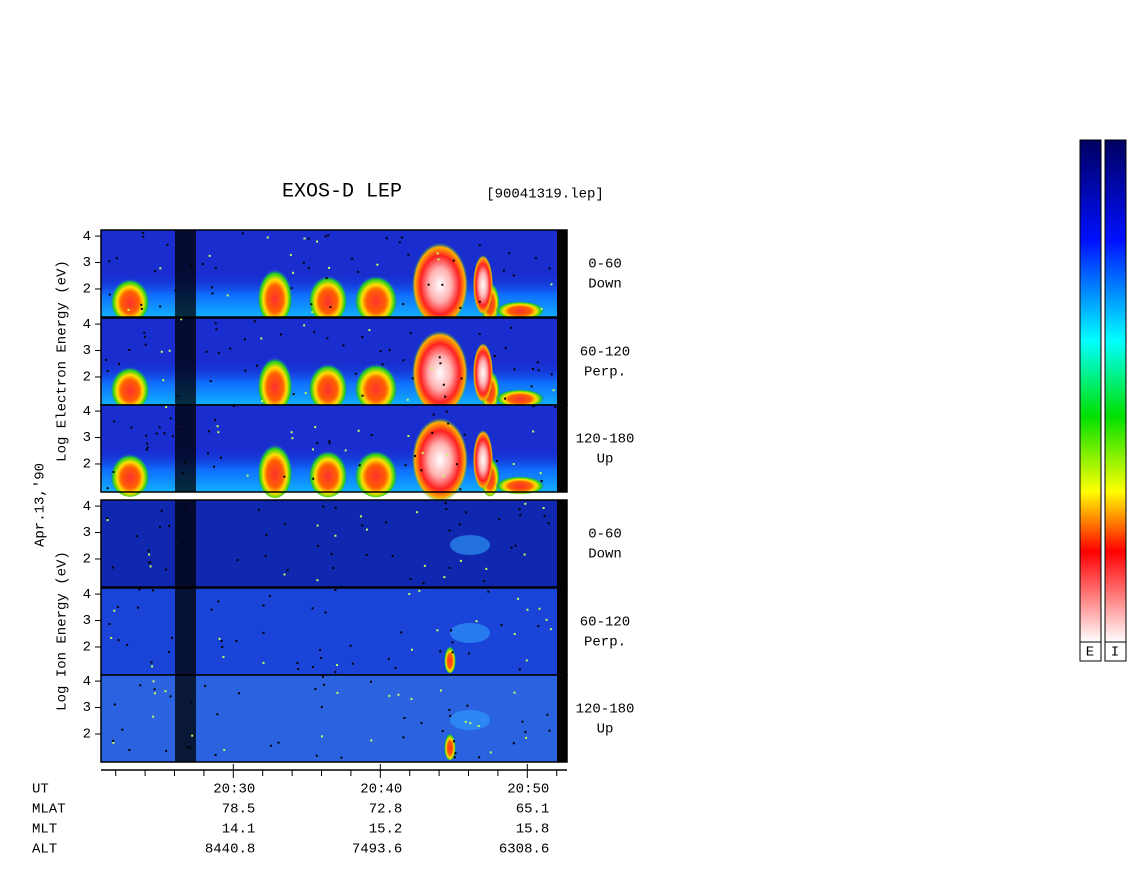 Image resolution: width=1130 pixels, height=875 pixels. I want to click on y-axis-label: Log Electron Energy (eV), so click(63, 361).